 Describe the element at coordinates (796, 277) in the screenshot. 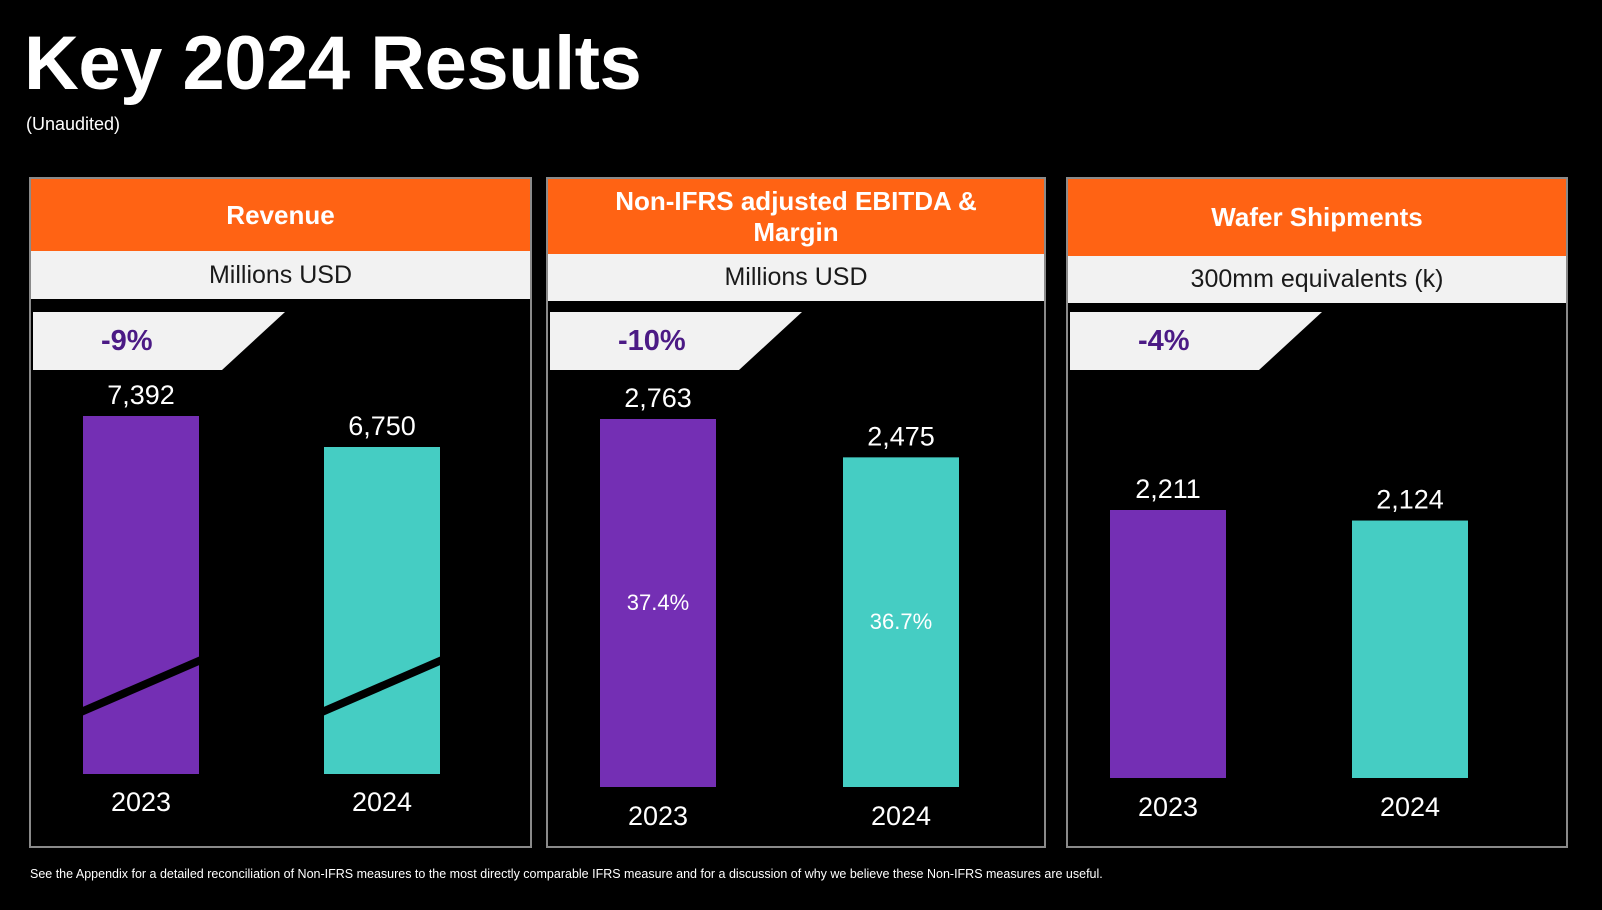

I see `ebitda-unit: Millions USD` at that location.